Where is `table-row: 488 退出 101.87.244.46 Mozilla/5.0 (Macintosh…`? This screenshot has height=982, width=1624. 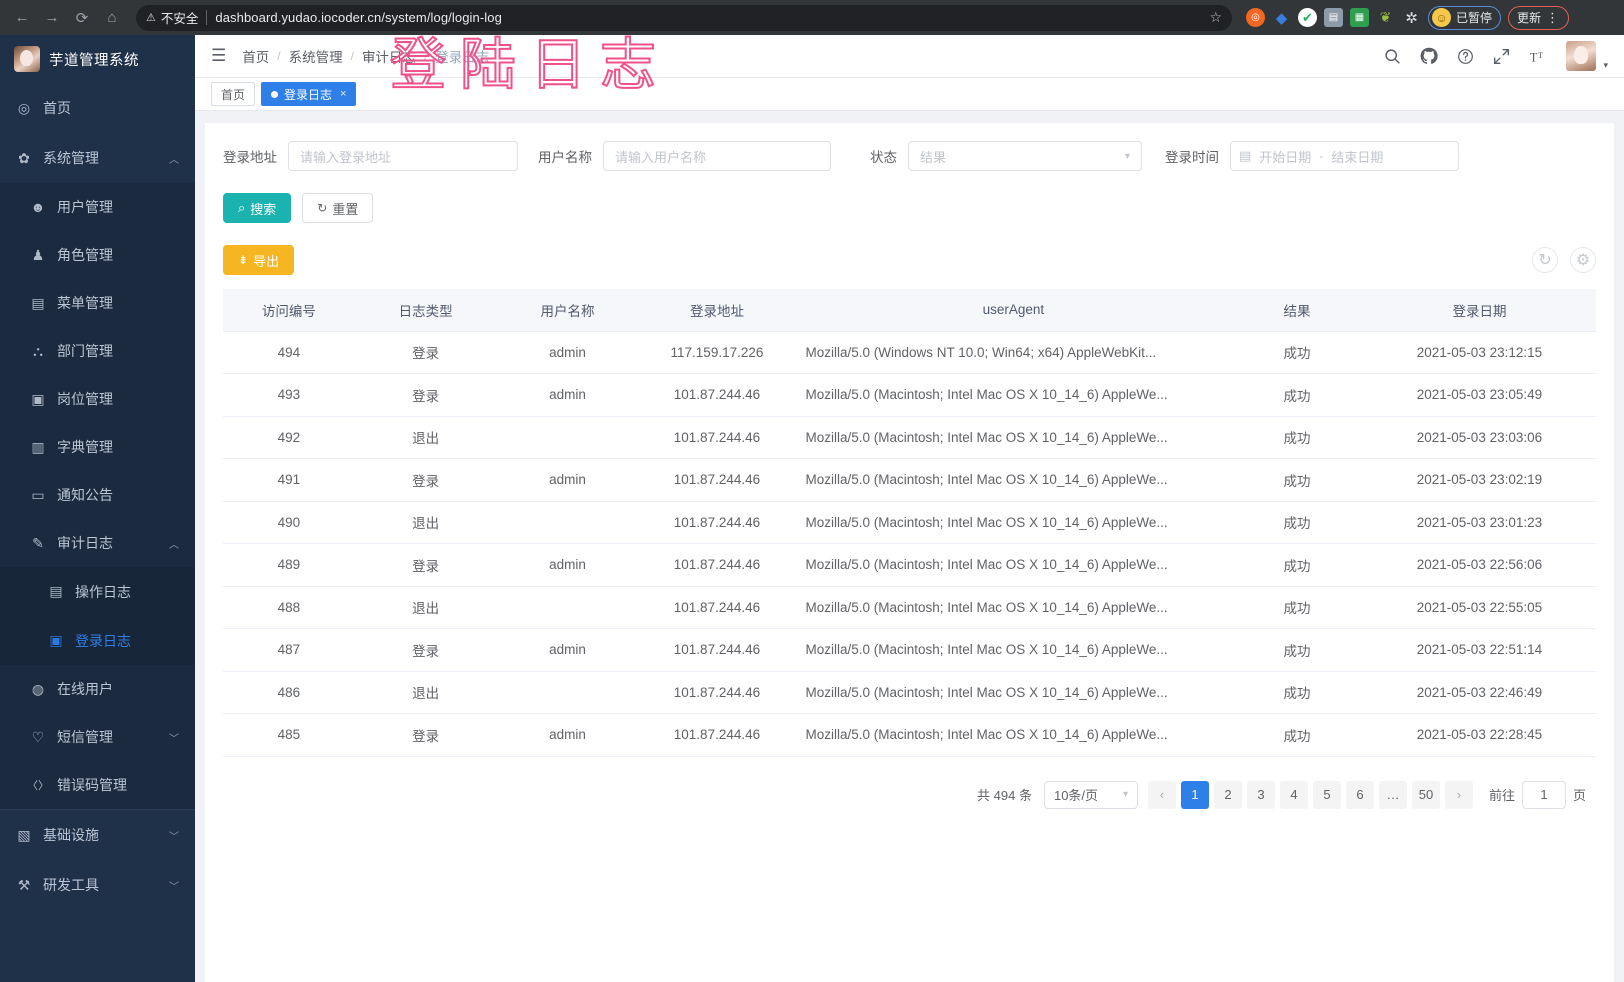
table-row: 488 退出 101.87.244.46 Mozilla/5.0 (Macintosh… is located at coordinates (909, 607).